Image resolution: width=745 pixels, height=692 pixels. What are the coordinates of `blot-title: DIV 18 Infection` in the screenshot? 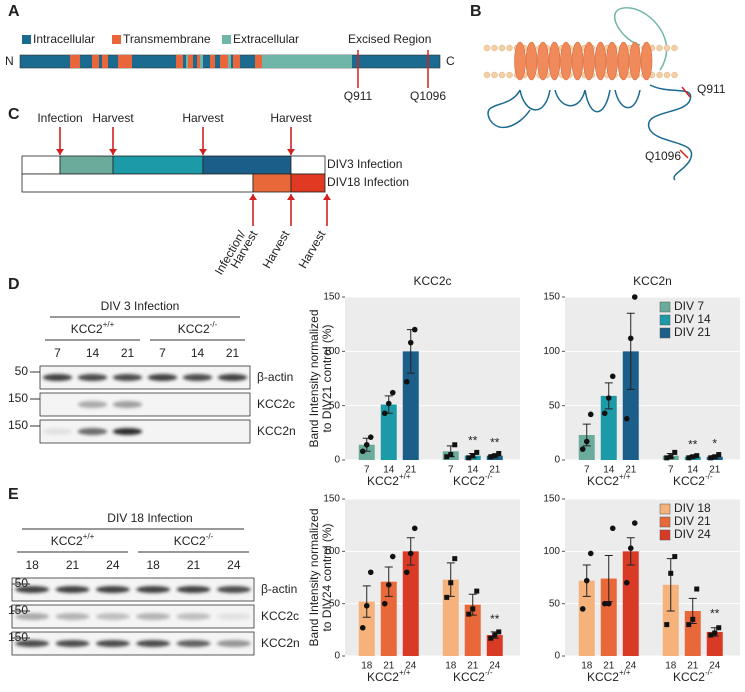 It's located at (149, 518).